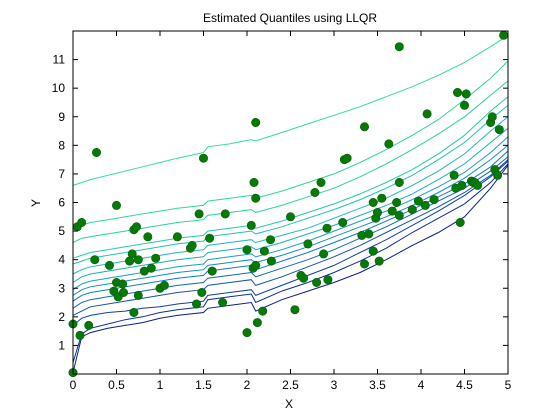  I want to click on x-tick-label: 1.5, so click(203, 385).